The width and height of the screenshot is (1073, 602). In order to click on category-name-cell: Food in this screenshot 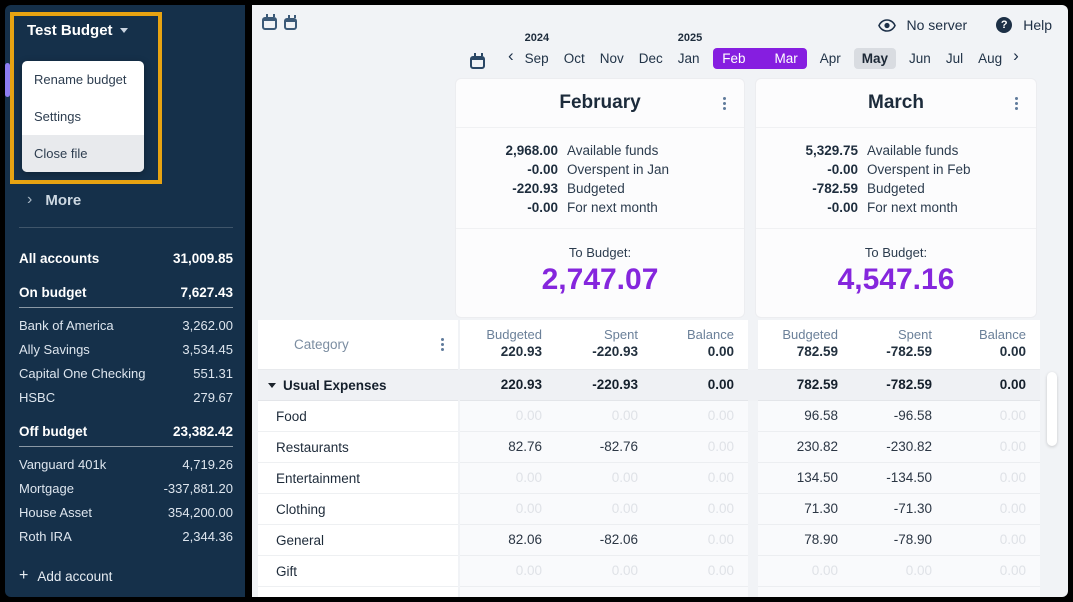, I will do `click(358, 416)`.